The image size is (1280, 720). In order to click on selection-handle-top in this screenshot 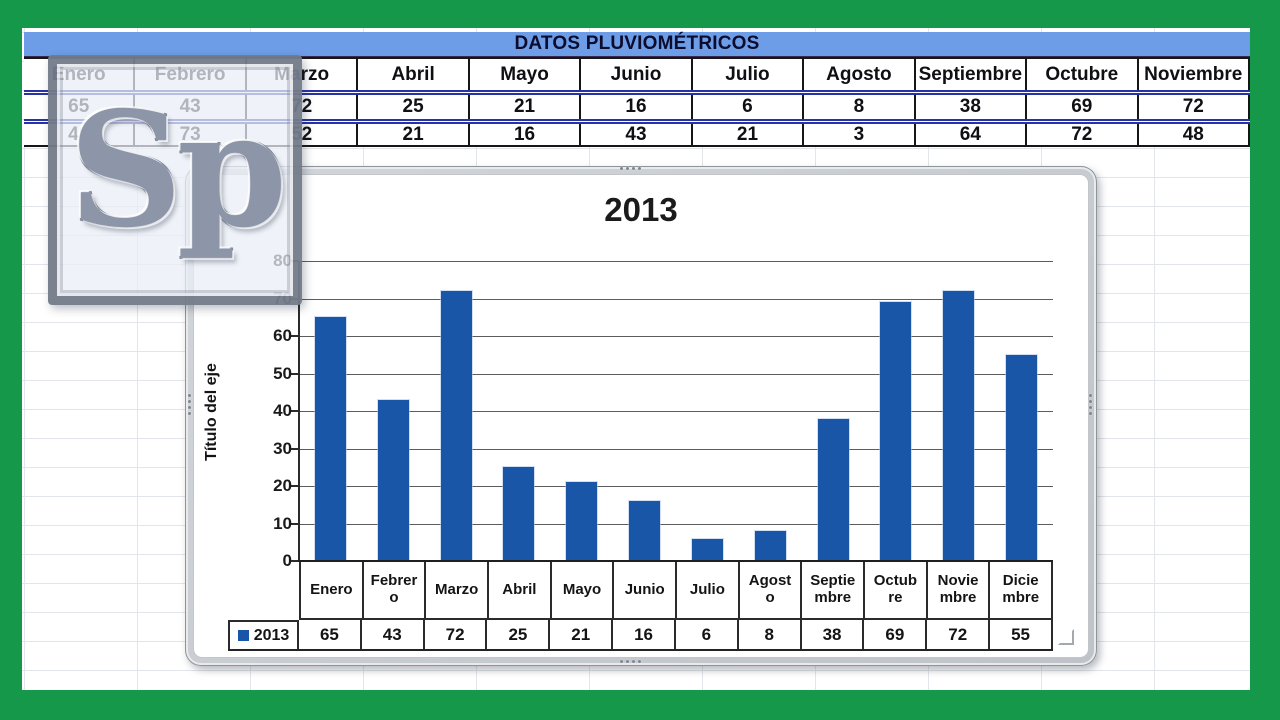, I will do `click(630, 168)`.